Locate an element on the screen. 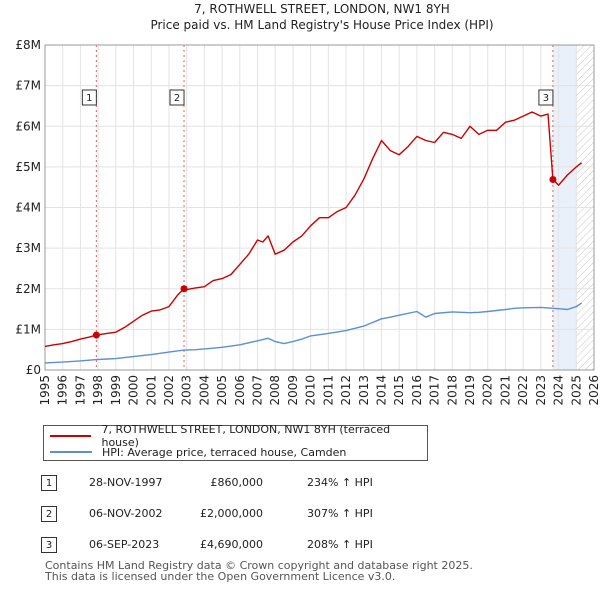 This screenshot has height=590, width=600. x-tick-label: 2023 is located at coordinates (541, 390).